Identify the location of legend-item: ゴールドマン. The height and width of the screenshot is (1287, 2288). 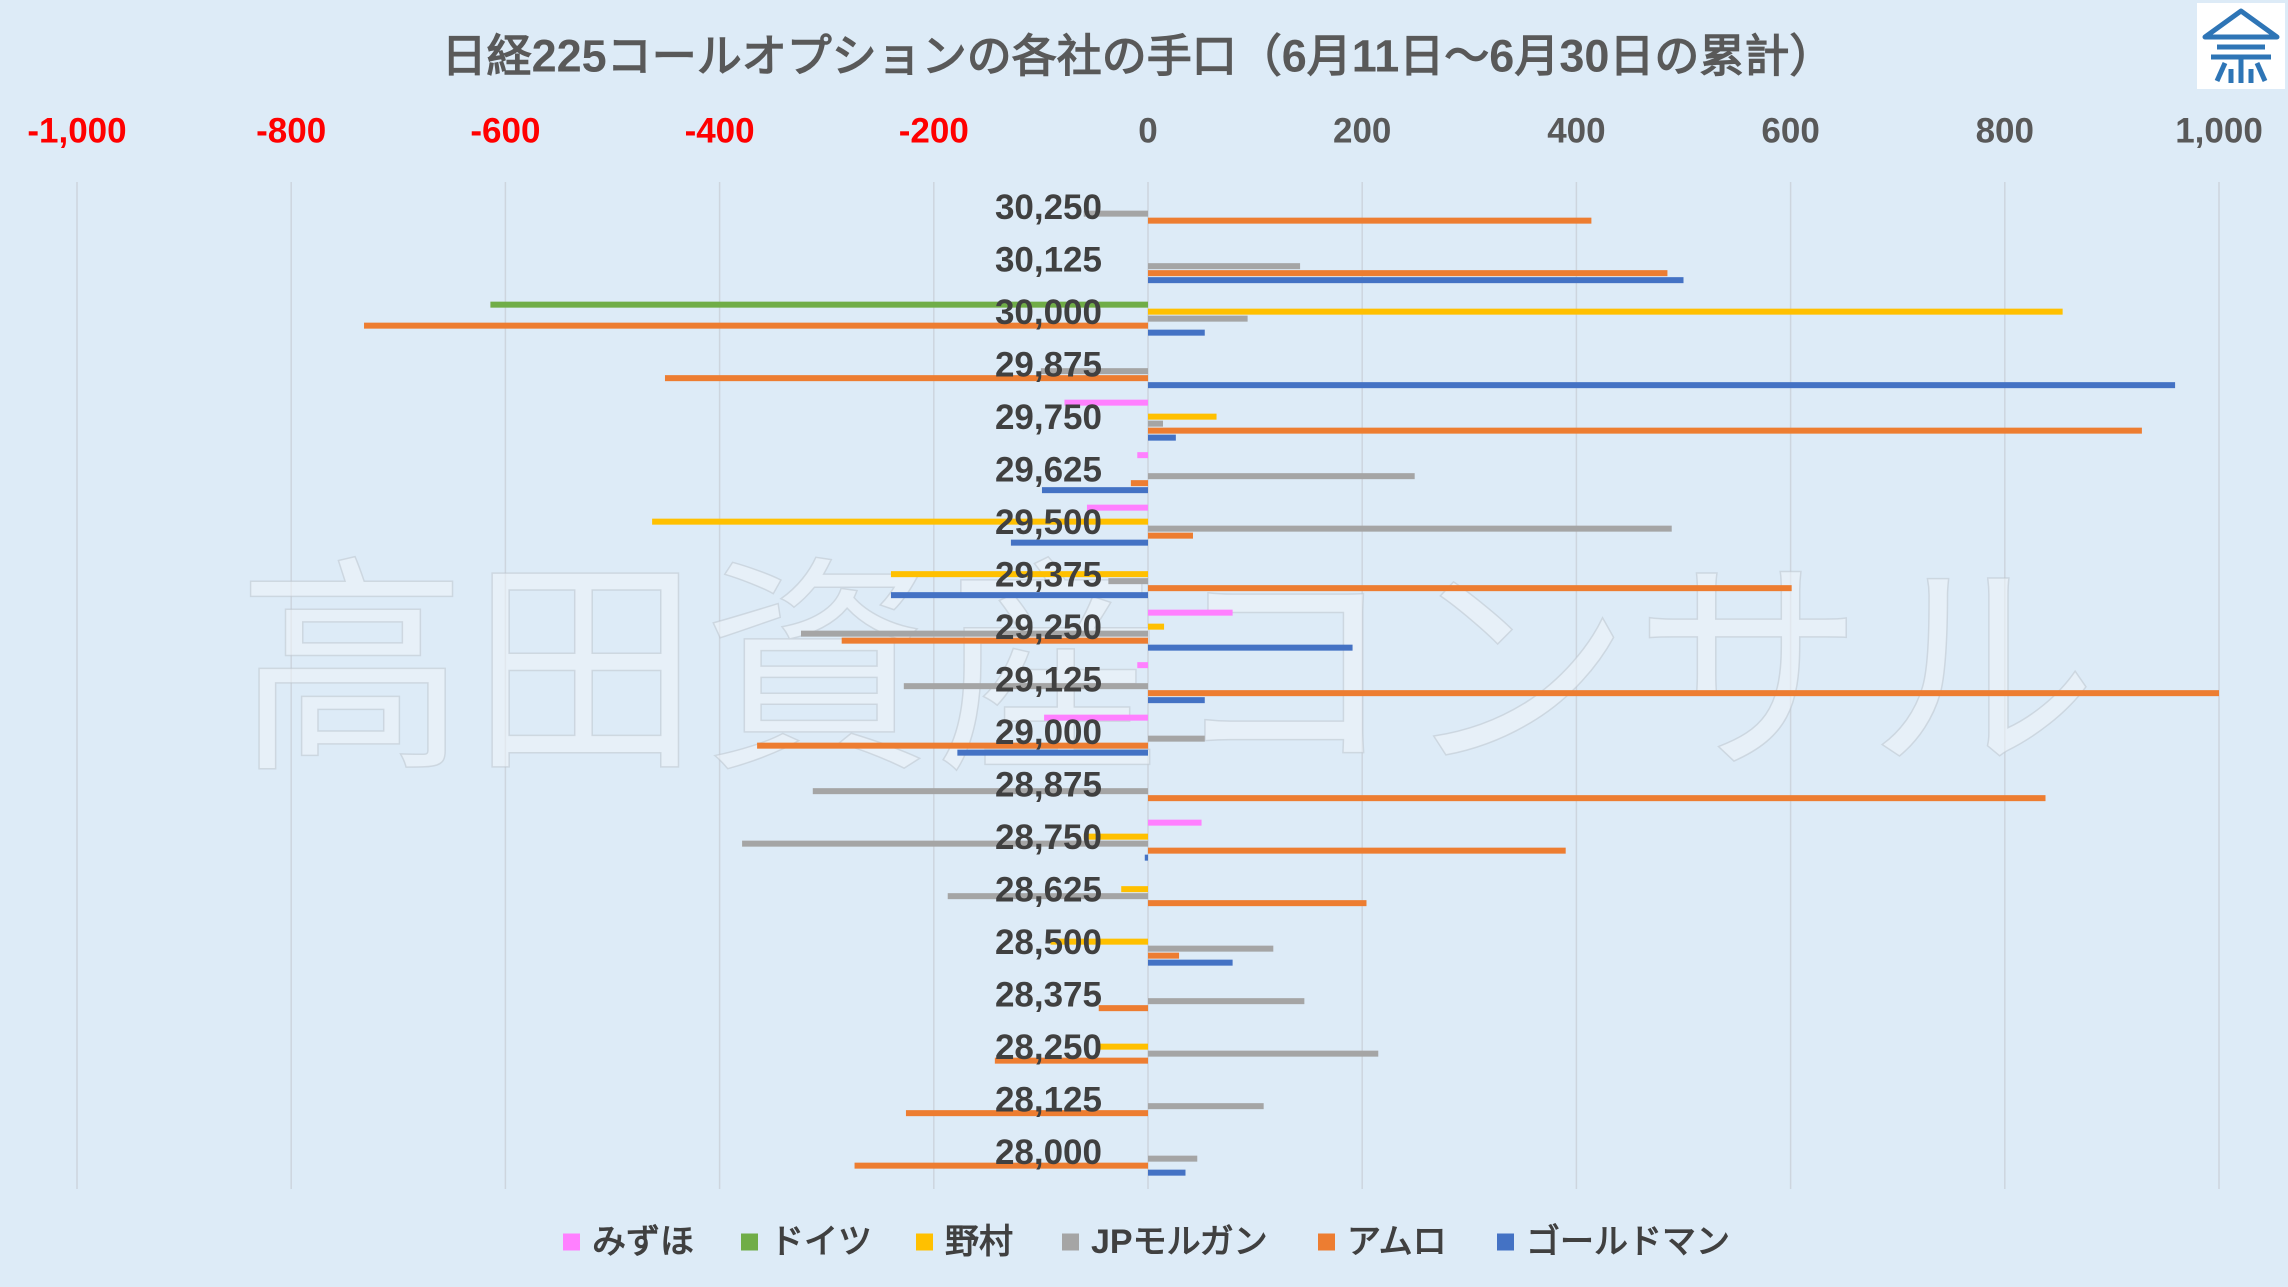
(1613, 1241).